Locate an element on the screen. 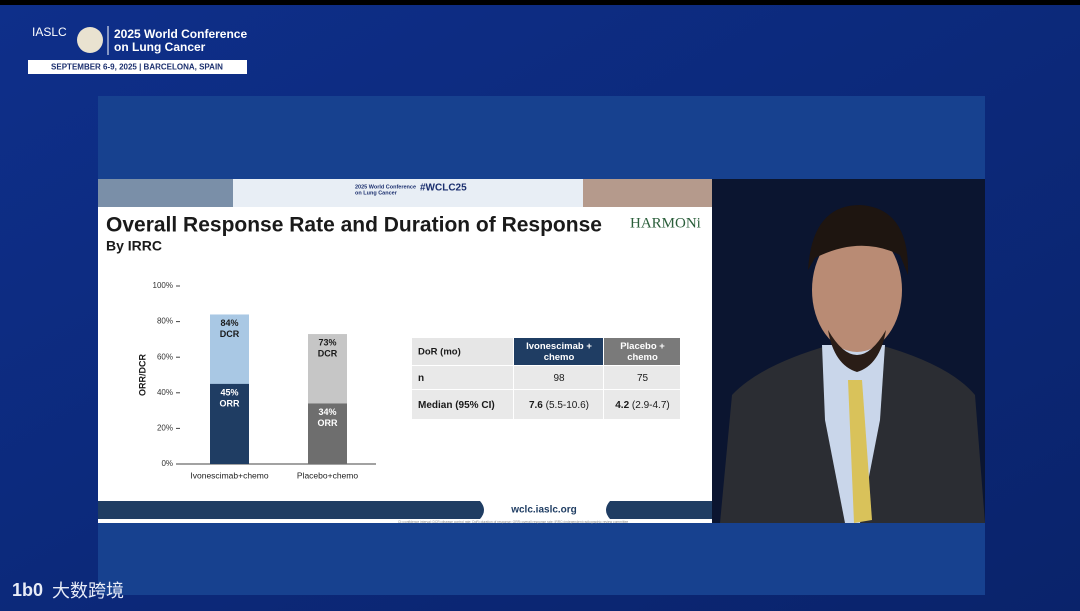 The width and height of the screenshot is (1080, 611). cell-bold: n is located at coordinates (421, 378).